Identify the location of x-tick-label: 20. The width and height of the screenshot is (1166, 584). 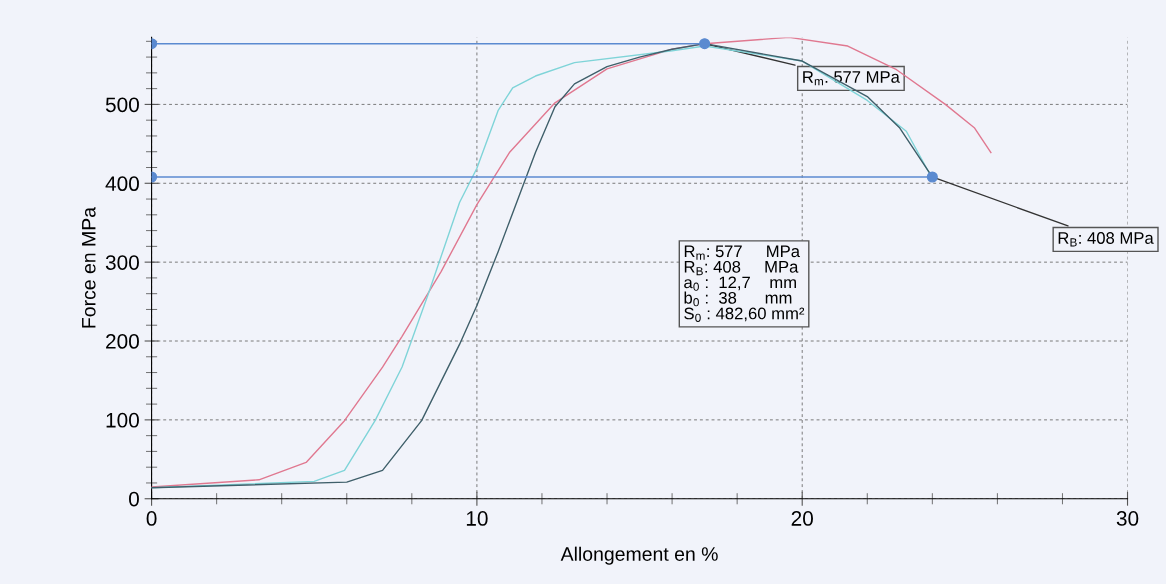
(802, 518).